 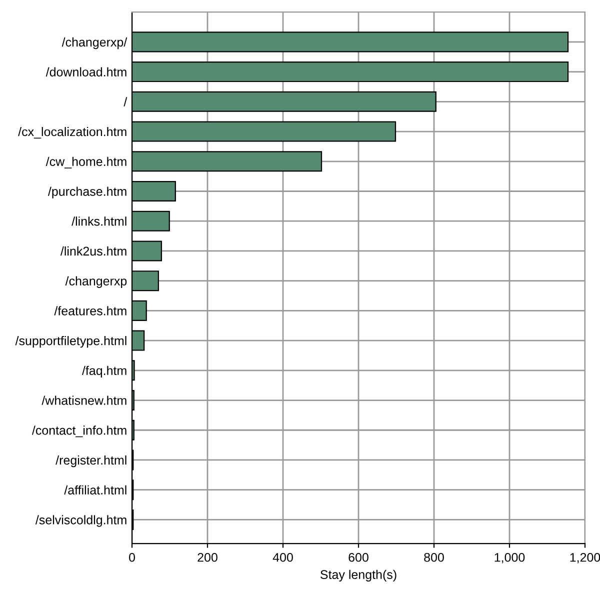 What do you see at coordinates (96, 282) in the screenshot?
I see `y-tick-label: /changerxp` at bounding box center [96, 282].